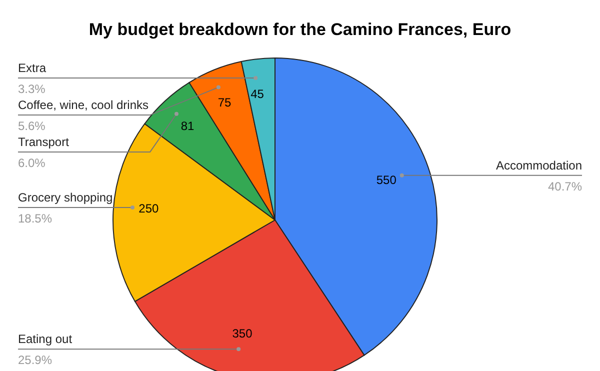 This screenshot has width=600, height=371. What do you see at coordinates (83, 105) in the screenshot?
I see `slice-label: Coffee, wine, cool drinks` at bounding box center [83, 105].